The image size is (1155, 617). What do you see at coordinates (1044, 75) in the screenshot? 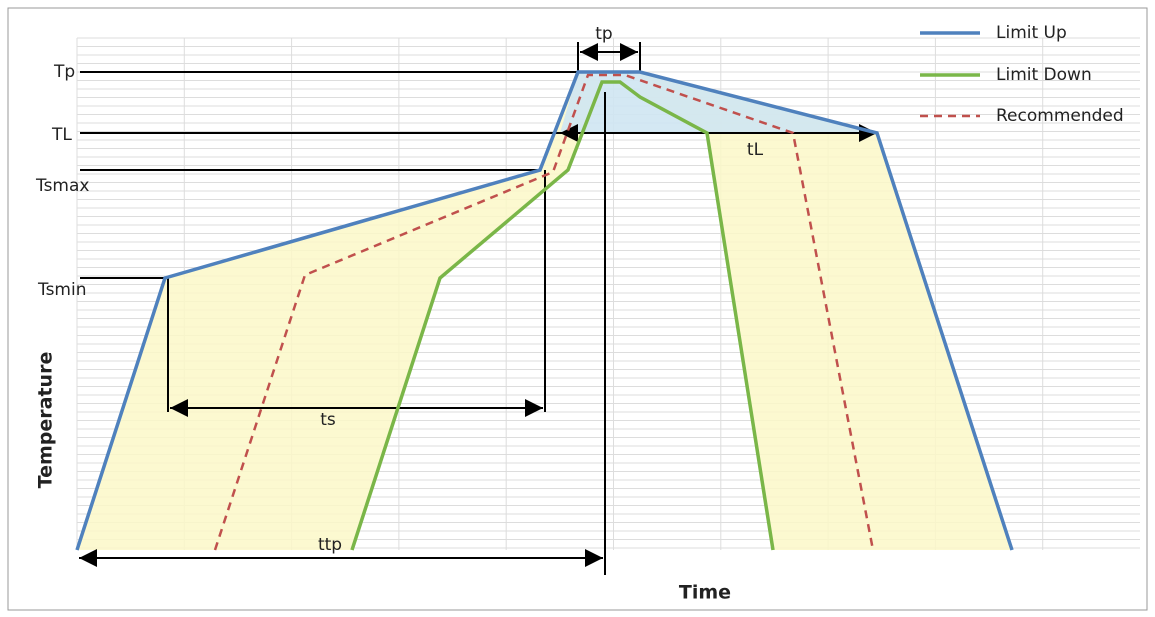
I see `legend-item: Limit Down` at bounding box center [1044, 75].